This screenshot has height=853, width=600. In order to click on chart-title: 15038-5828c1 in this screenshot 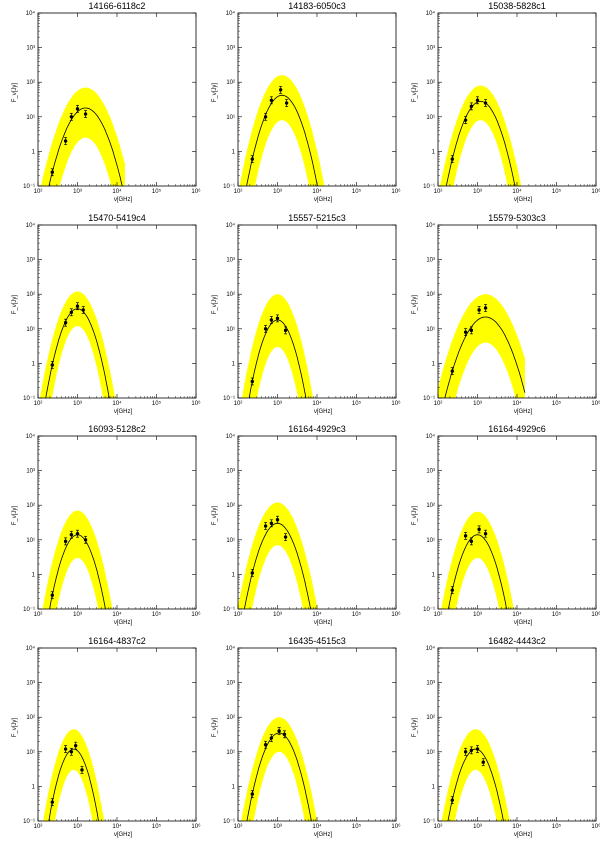, I will do `click(517, 6)`.